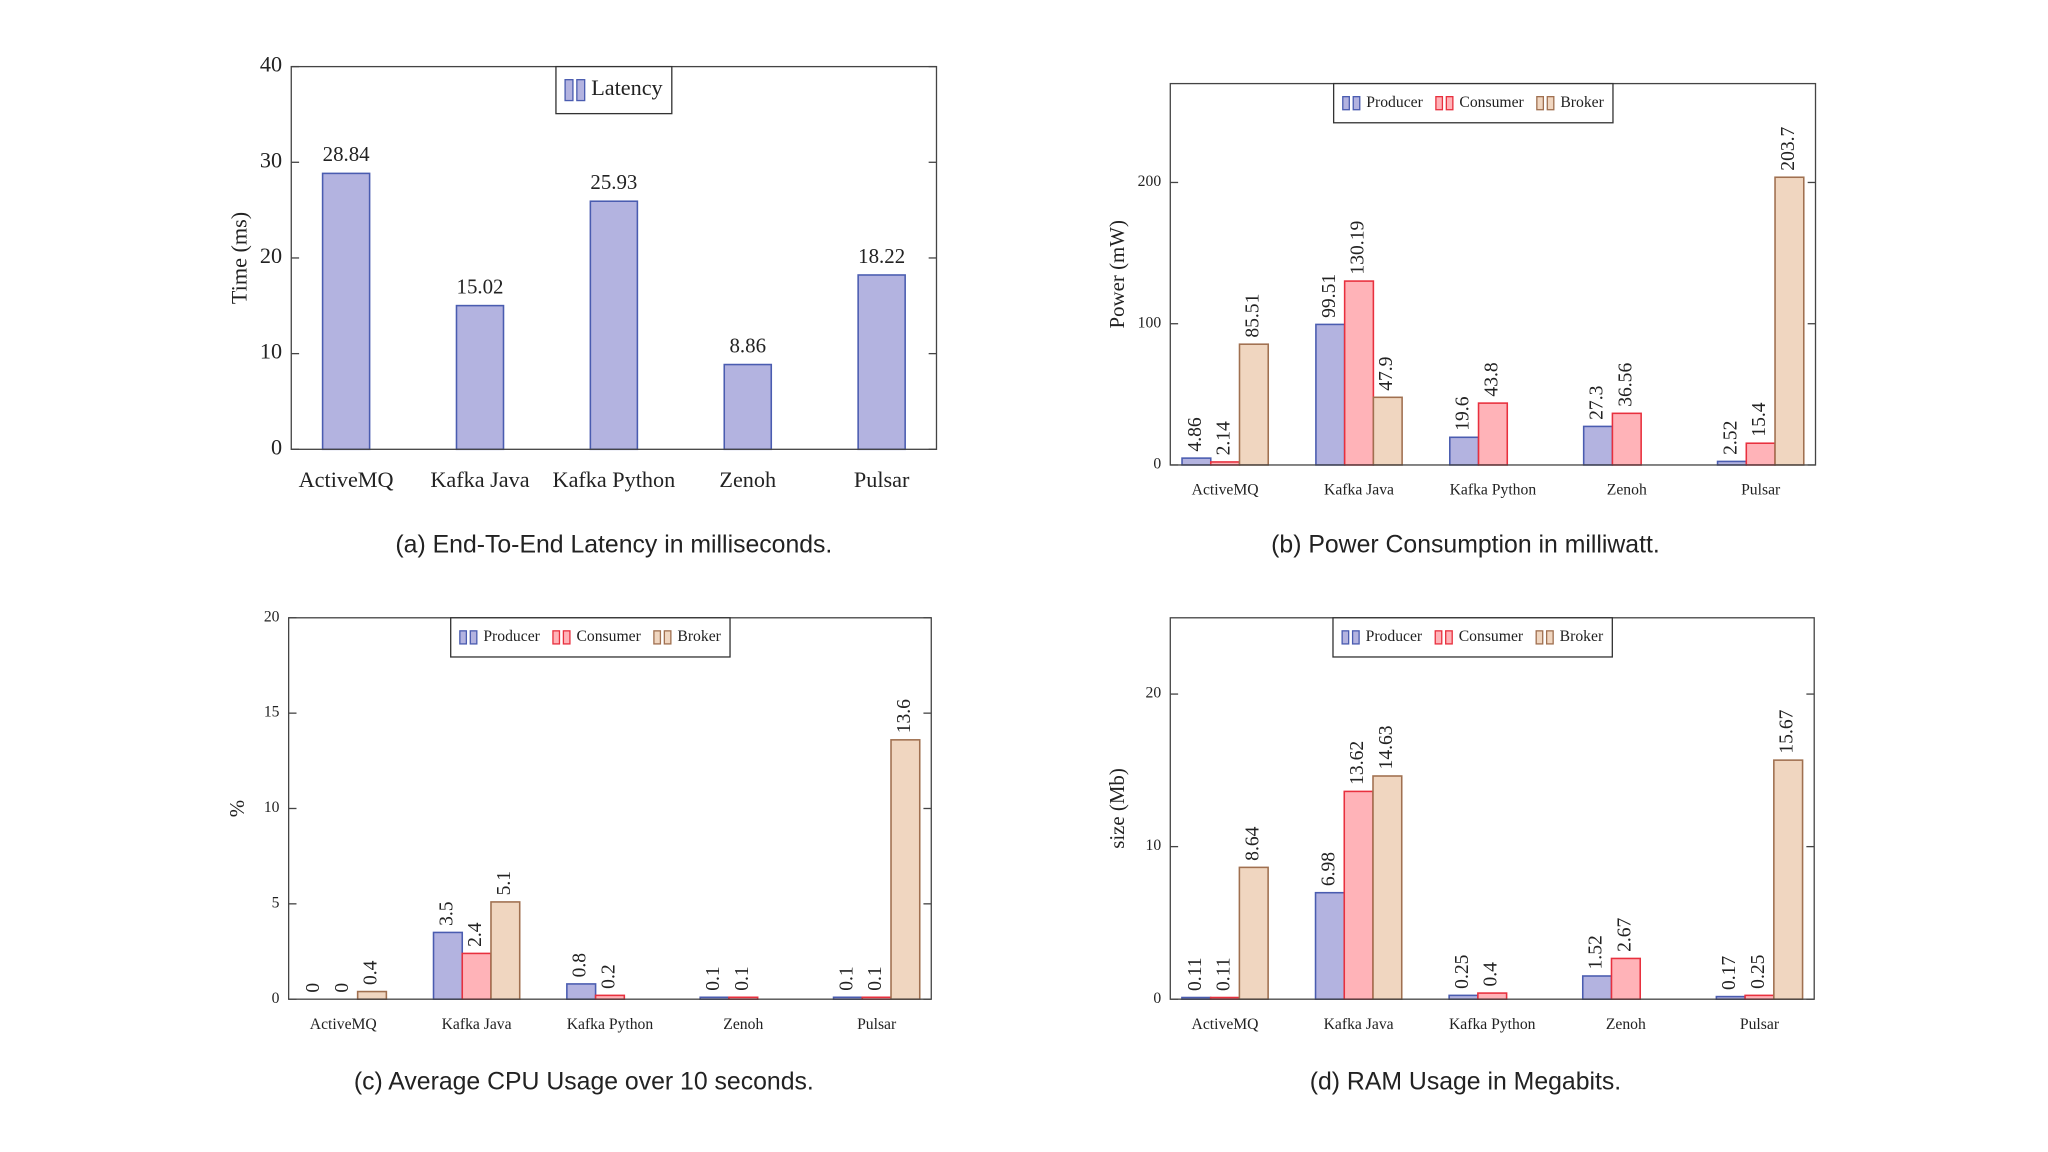 Image resolution: width=2048 pixels, height=1152 pixels. I want to click on y-tick-label: 200, so click(1150, 181).